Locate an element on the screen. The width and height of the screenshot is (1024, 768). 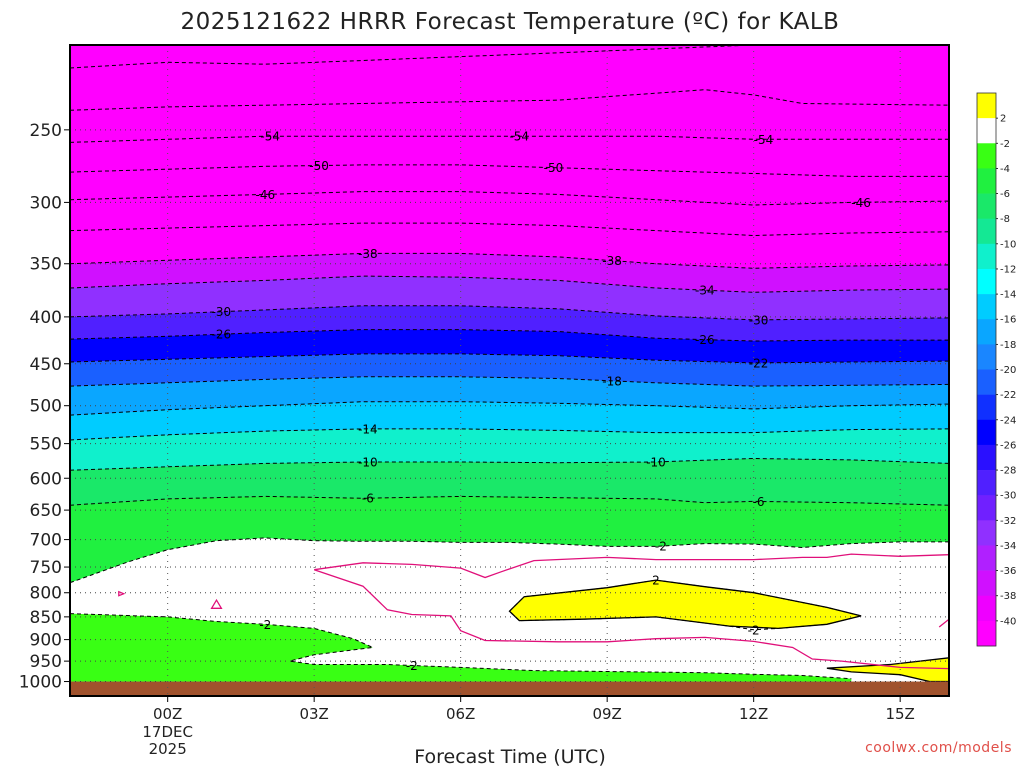
colorbar-label: -26 is located at coordinates (1008, 445).